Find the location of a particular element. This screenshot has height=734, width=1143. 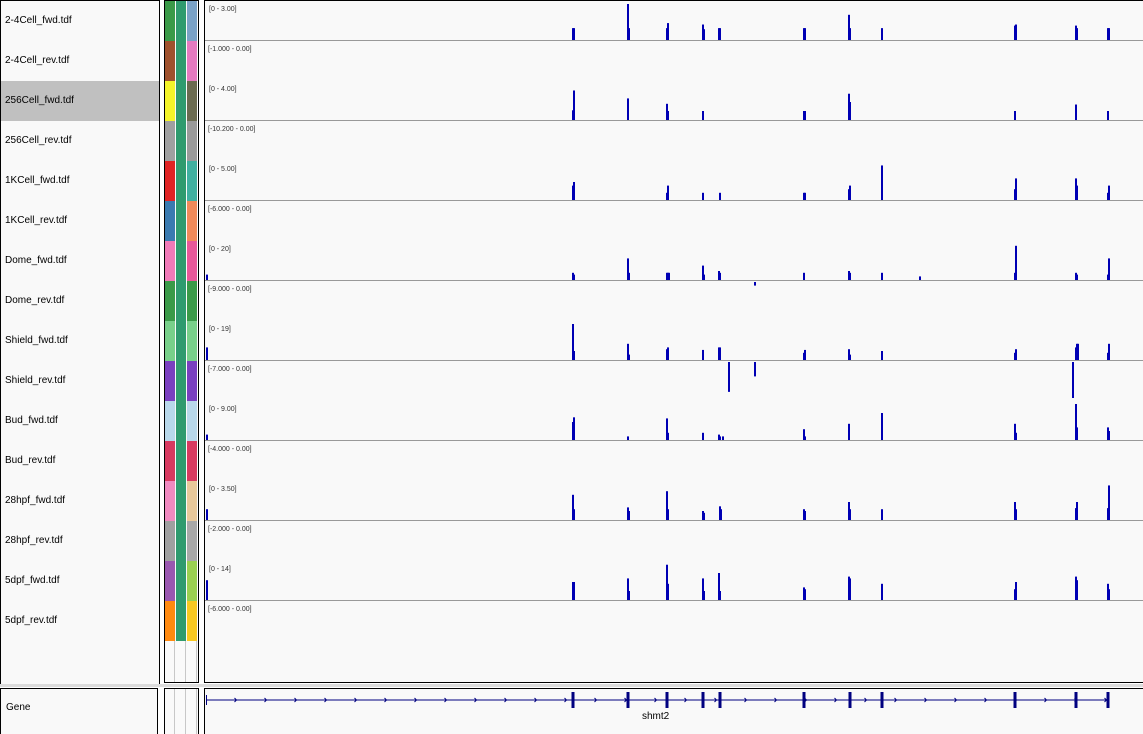

track-name-4: 1KCell_fwd.tdf is located at coordinates (37, 180).